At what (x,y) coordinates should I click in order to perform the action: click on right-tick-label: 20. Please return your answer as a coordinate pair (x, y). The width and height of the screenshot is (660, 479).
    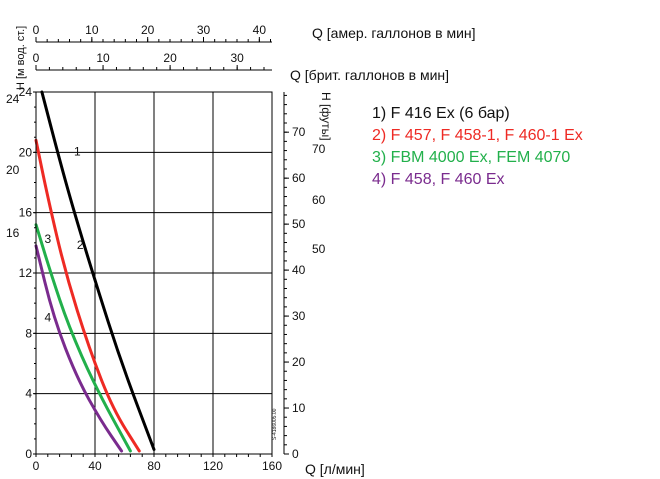
    Looking at the image, I should click on (299, 362).